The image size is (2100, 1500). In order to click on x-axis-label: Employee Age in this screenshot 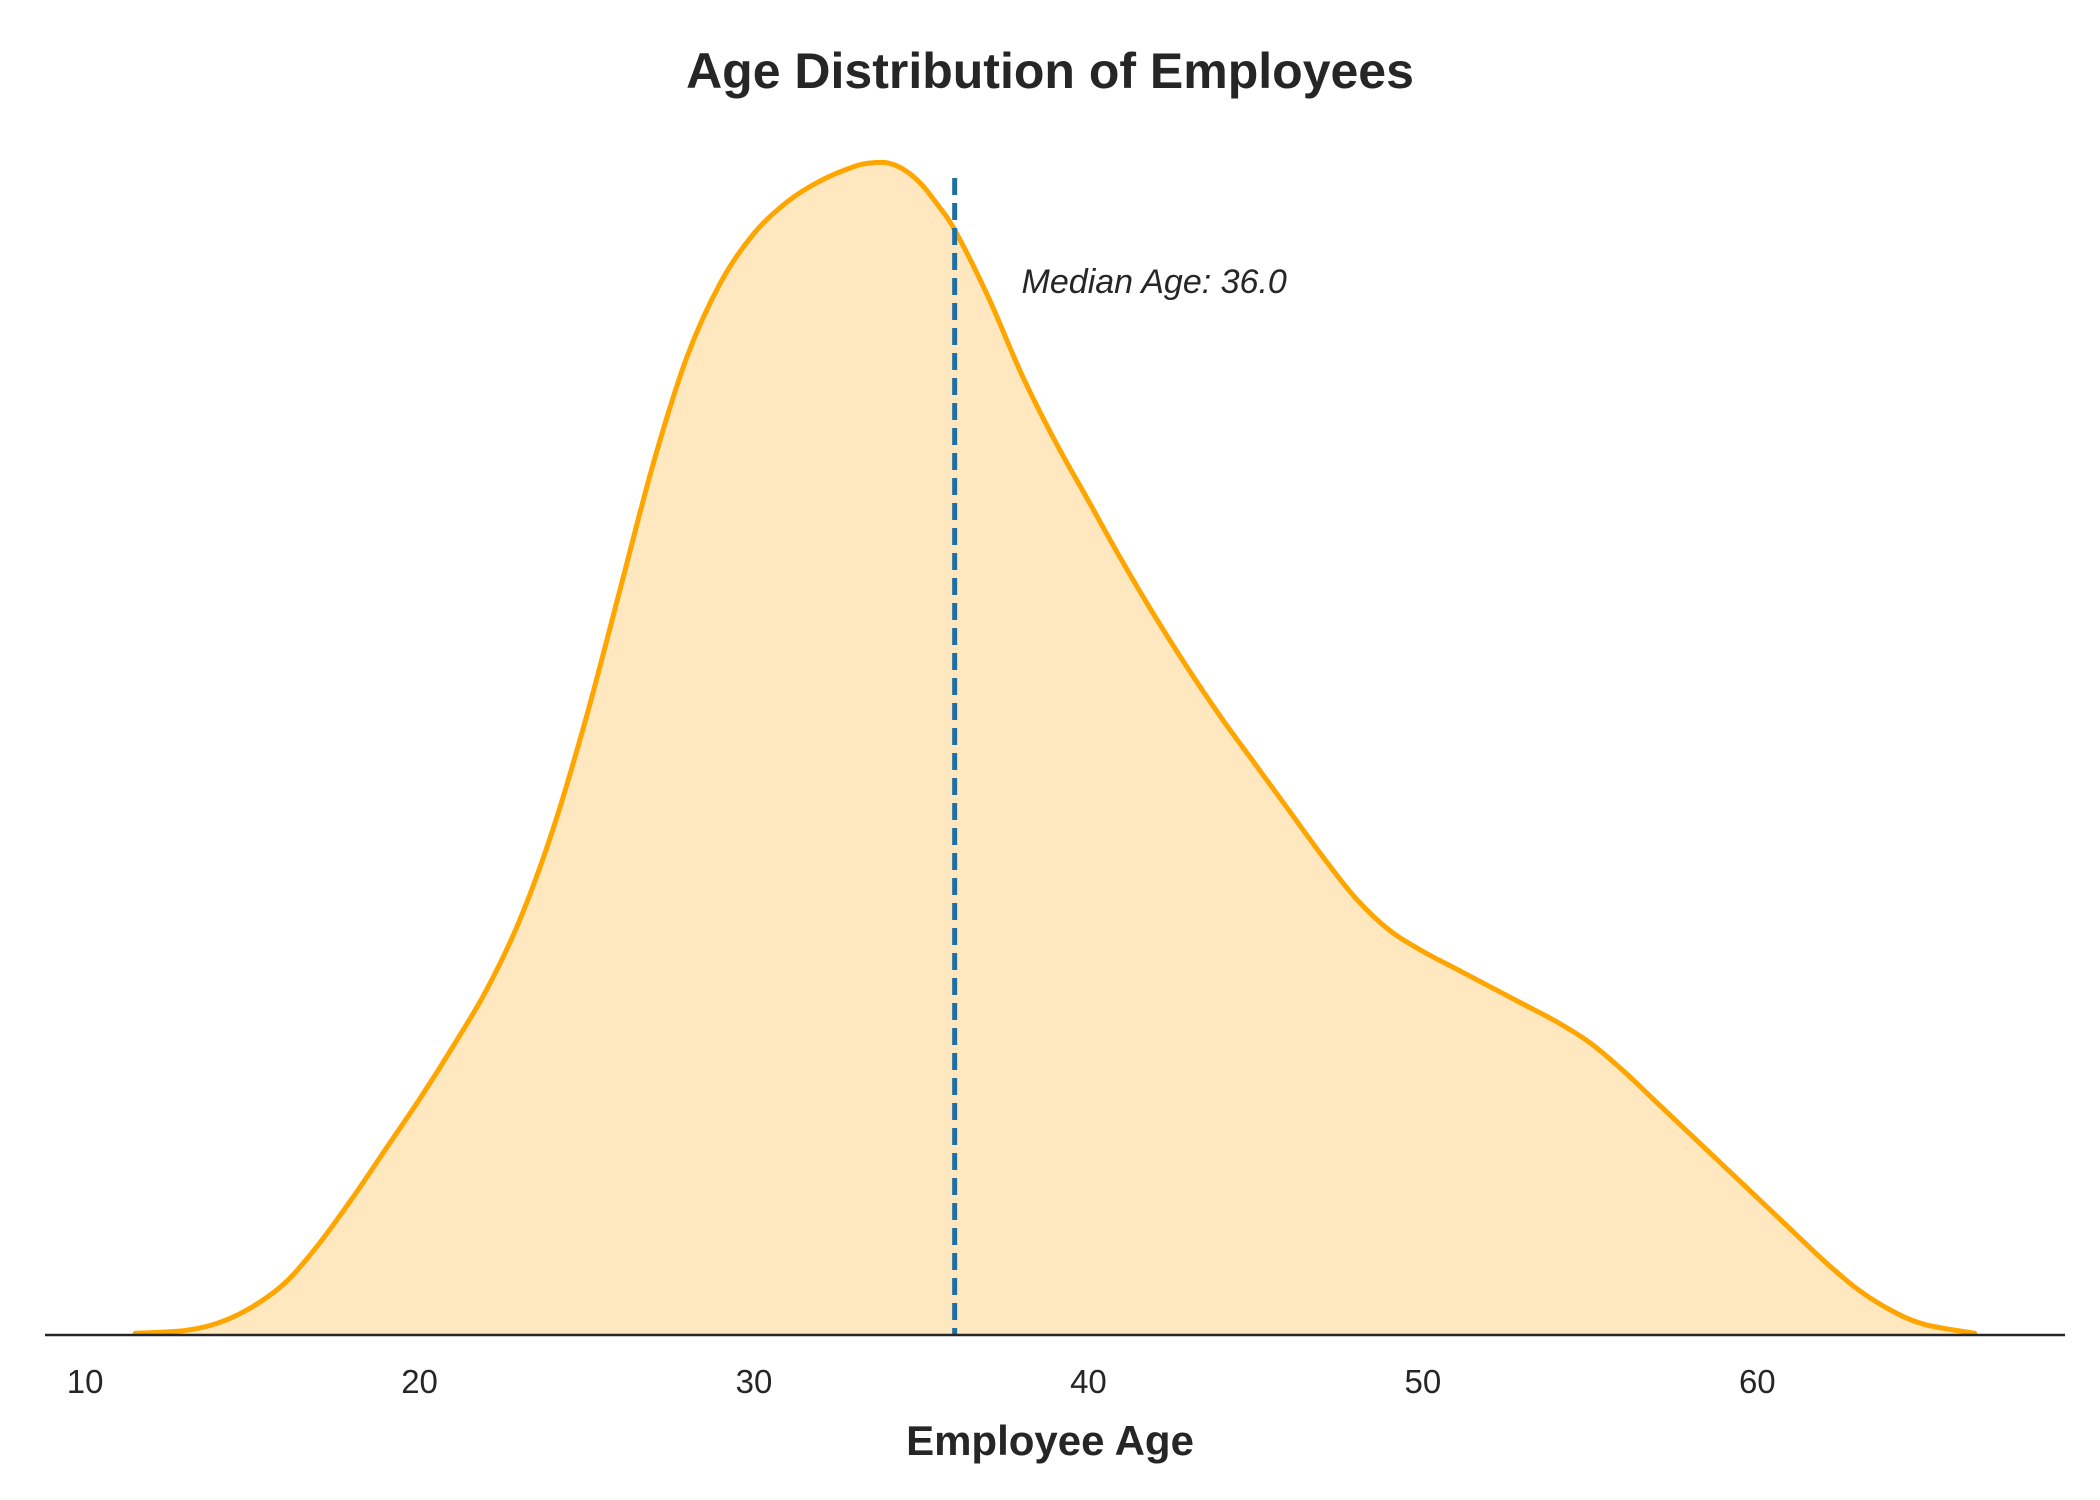, I will do `click(1050, 1440)`.